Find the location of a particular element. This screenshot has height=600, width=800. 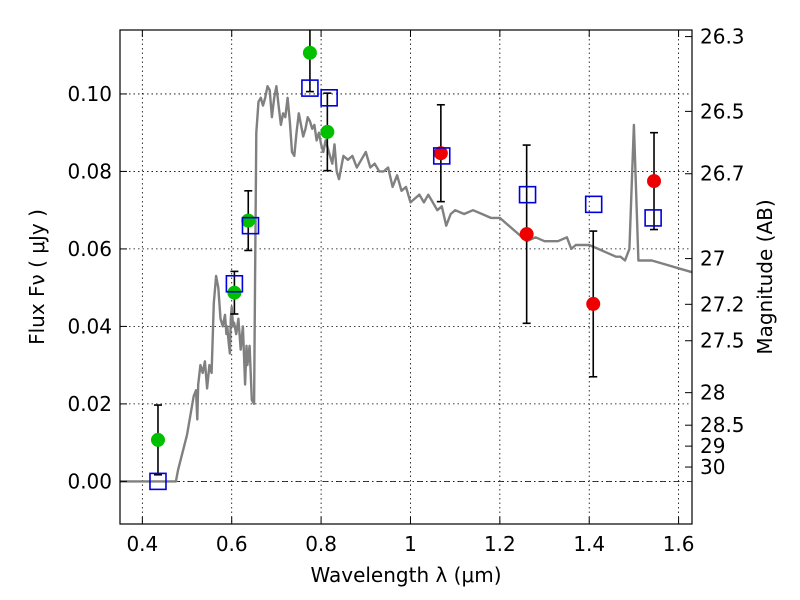

mag-tick-label: 28.5 is located at coordinates (722, 425).